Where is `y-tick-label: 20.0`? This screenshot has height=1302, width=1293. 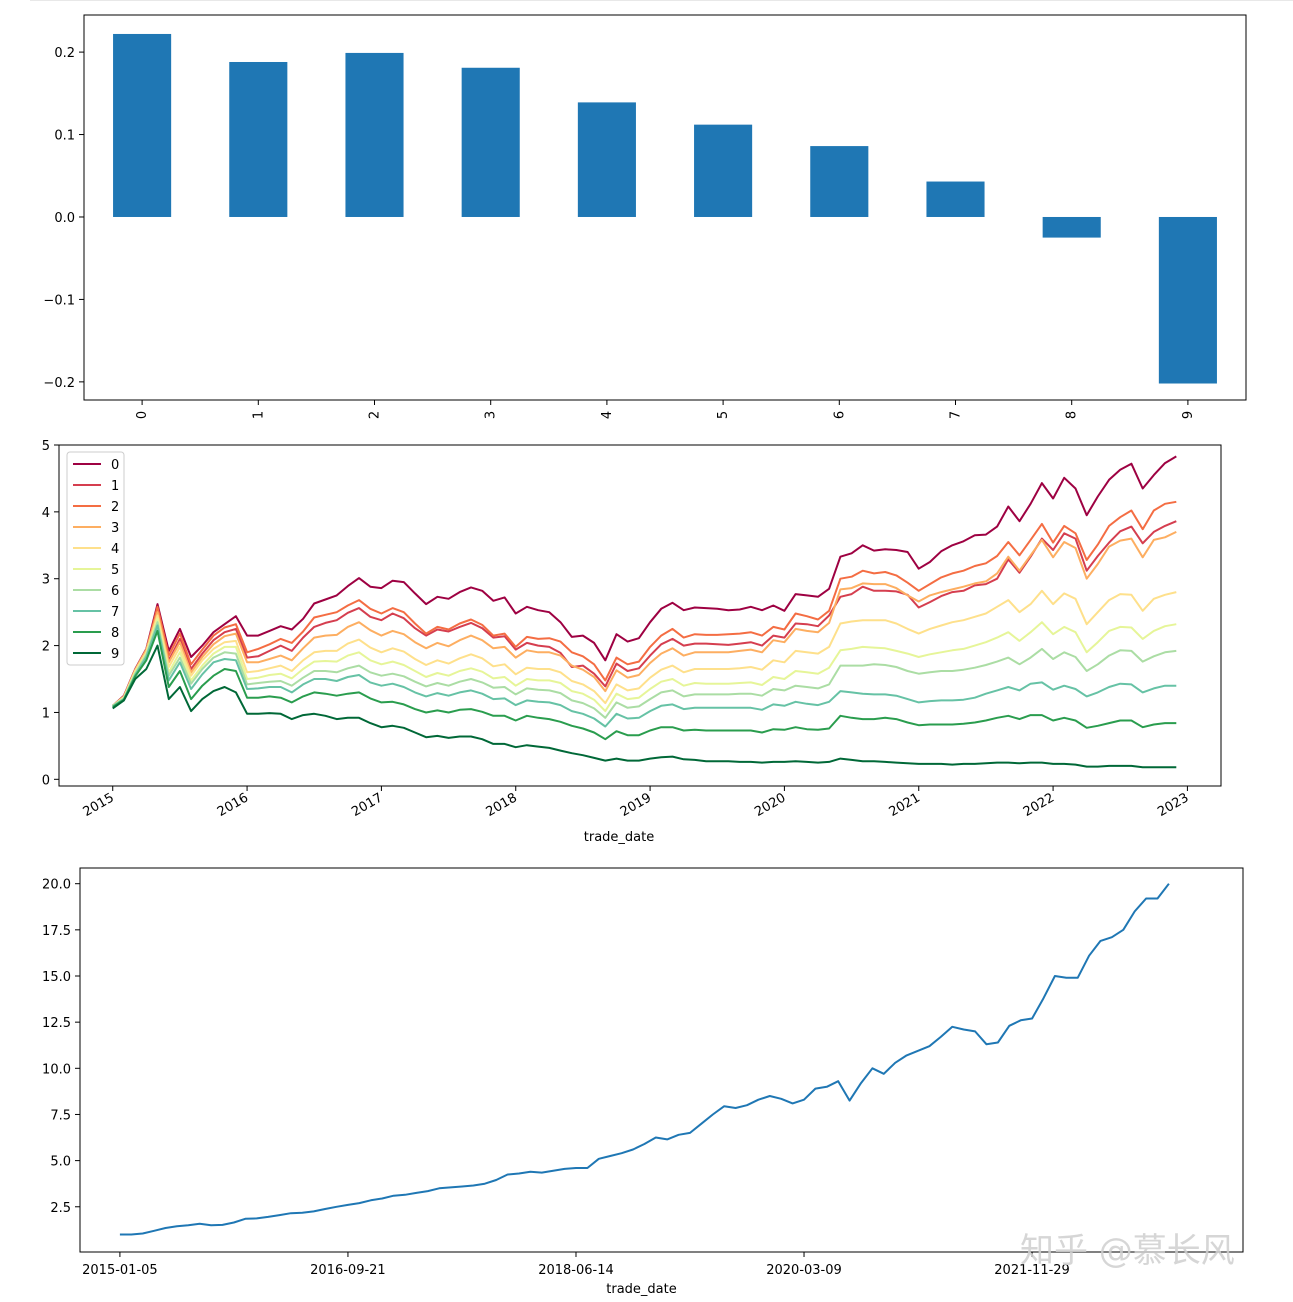
y-tick-label: 20.0 is located at coordinates (56, 885).